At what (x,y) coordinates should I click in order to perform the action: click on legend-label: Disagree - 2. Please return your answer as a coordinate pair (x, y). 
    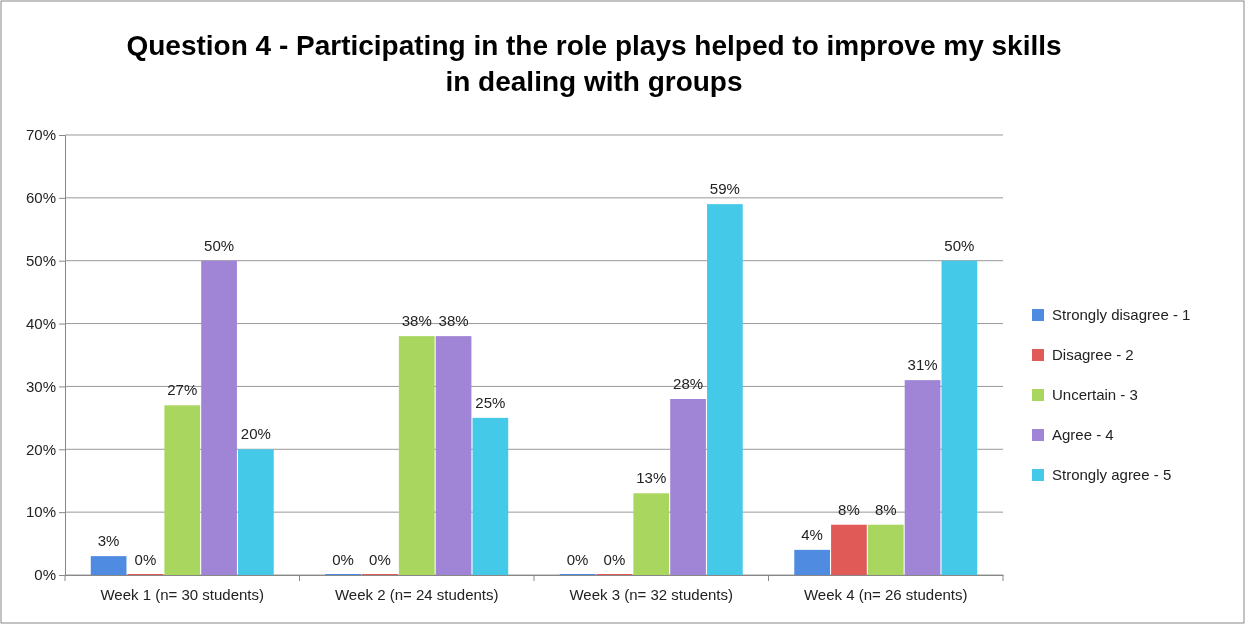
    Looking at the image, I should click on (1093, 354).